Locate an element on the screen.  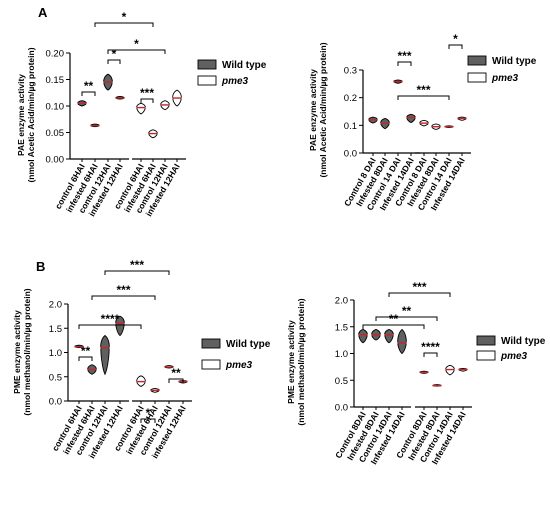
y-tick-label: 0.20 is located at coordinates (55, 54).